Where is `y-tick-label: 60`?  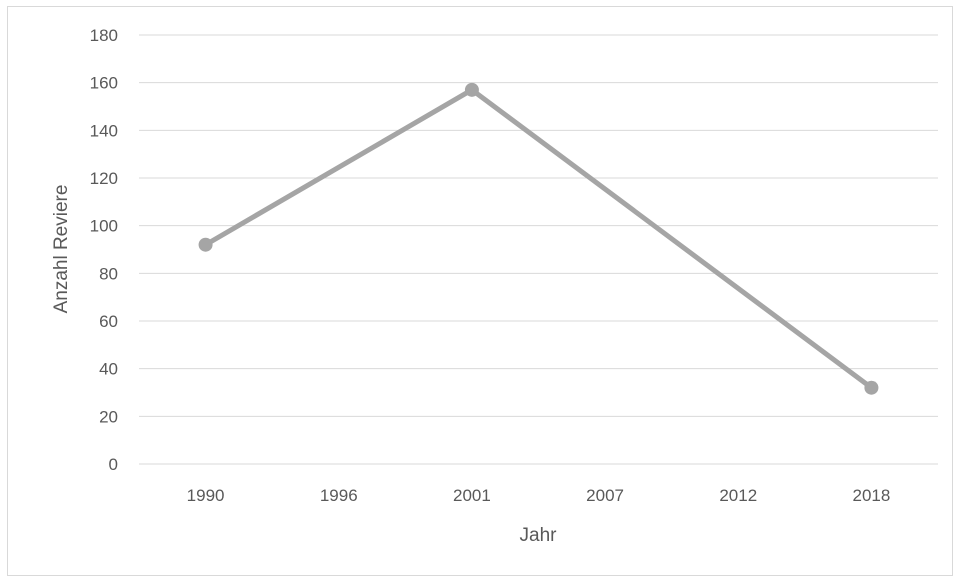
y-tick-label: 60 is located at coordinates (108, 321).